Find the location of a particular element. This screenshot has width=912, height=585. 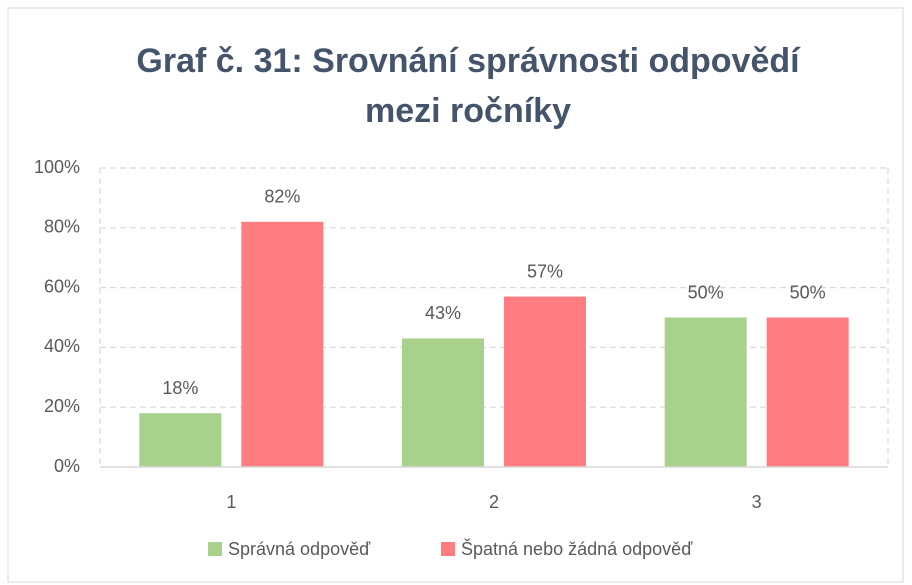

x-tick-label: 2 is located at coordinates (494, 502).